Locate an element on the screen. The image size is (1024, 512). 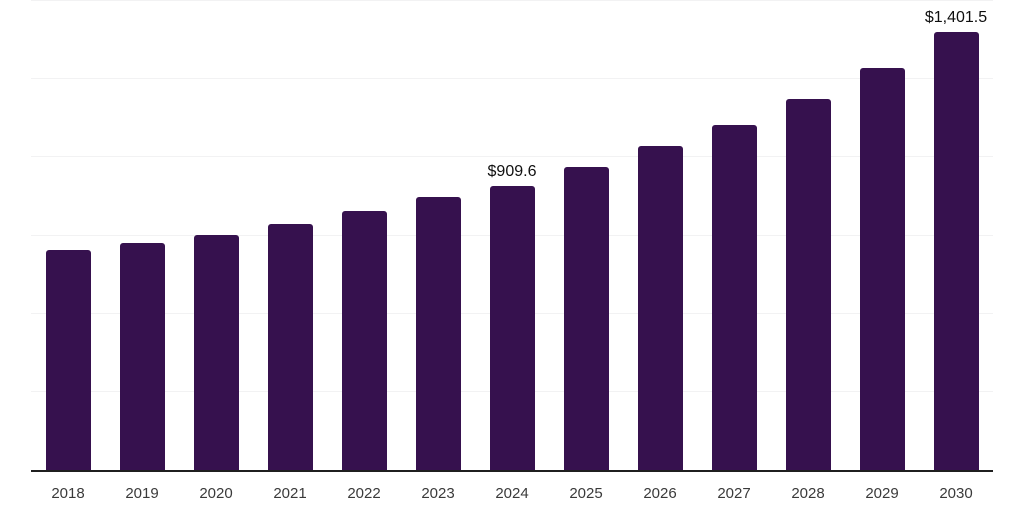
bar-column-2018 is located at coordinates (68, 235).